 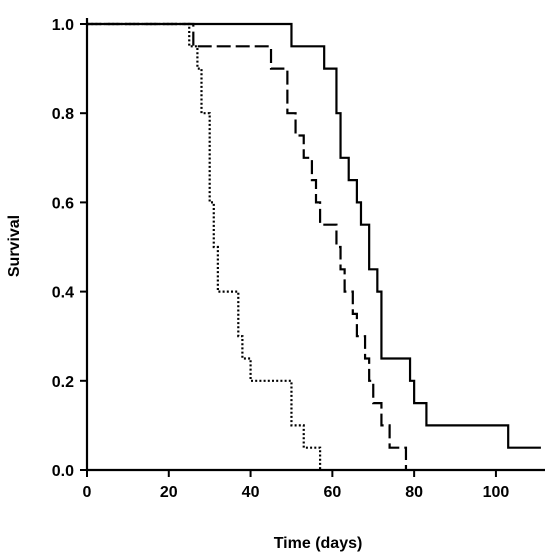 I want to click on x-tick-label: 40, so click(x=251, y=492).